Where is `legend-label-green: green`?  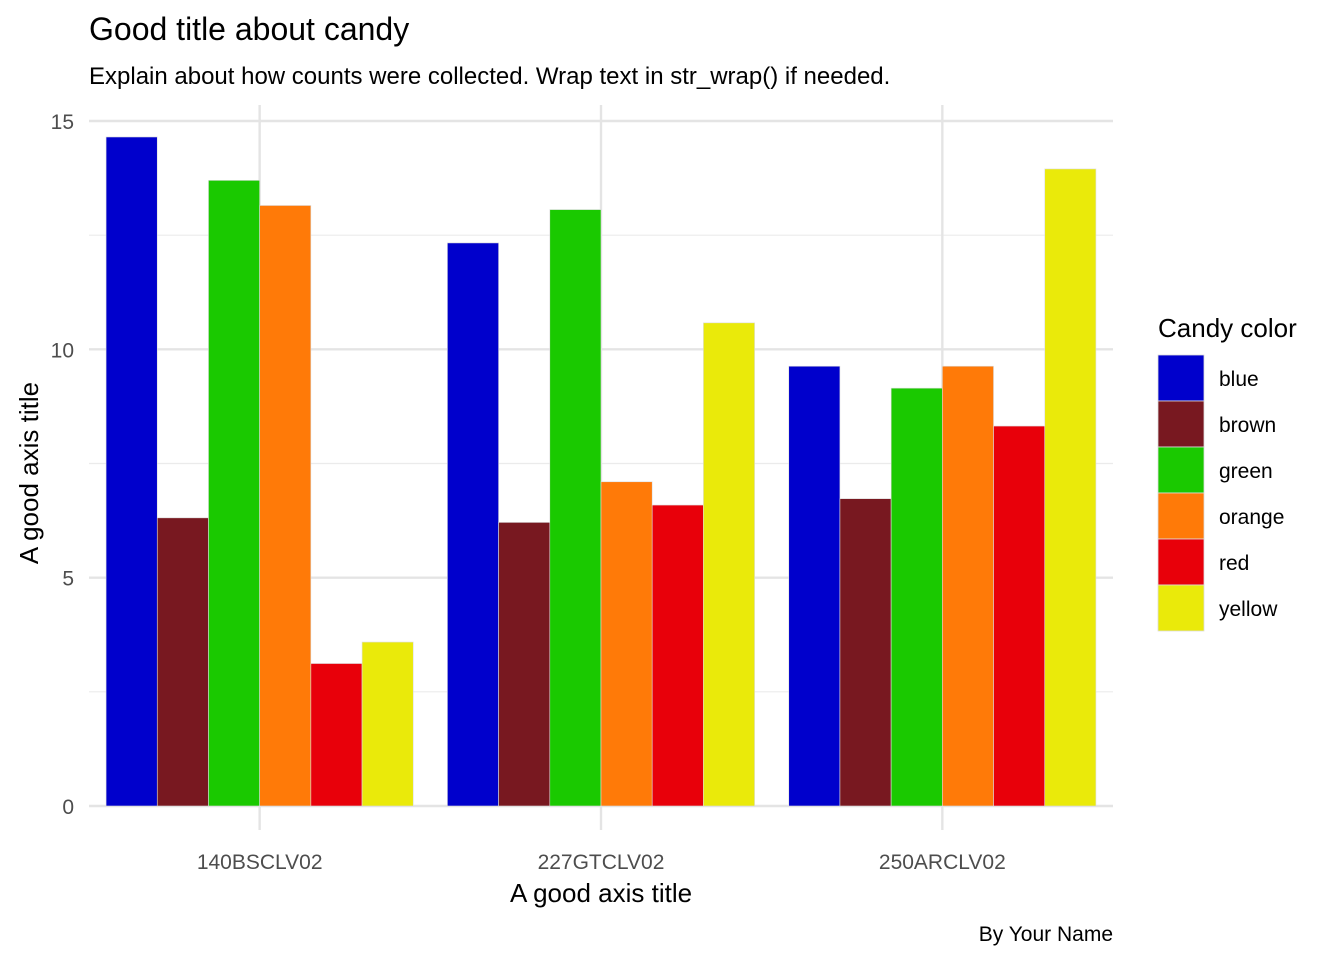 legend-label-green: green is located at coordinates (1246, 471).